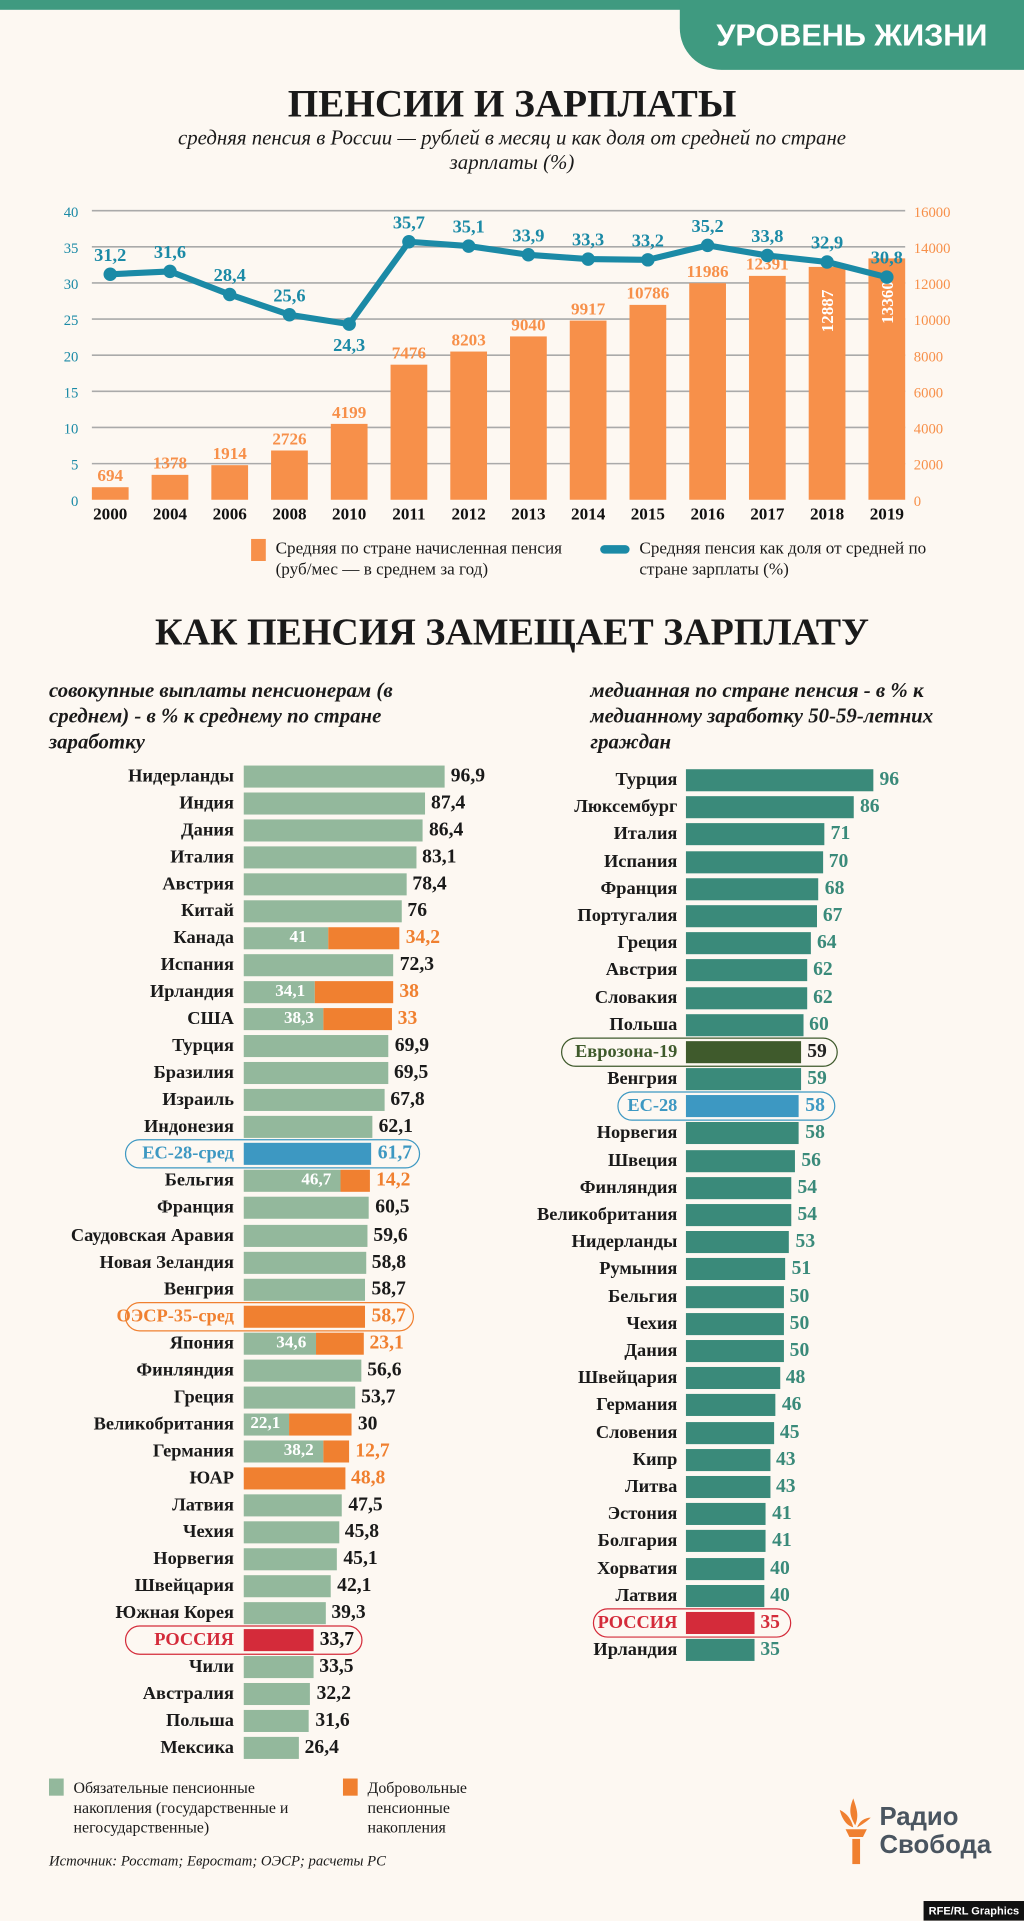  I want to click on x-tick-label: 2004, so click(170, 513).